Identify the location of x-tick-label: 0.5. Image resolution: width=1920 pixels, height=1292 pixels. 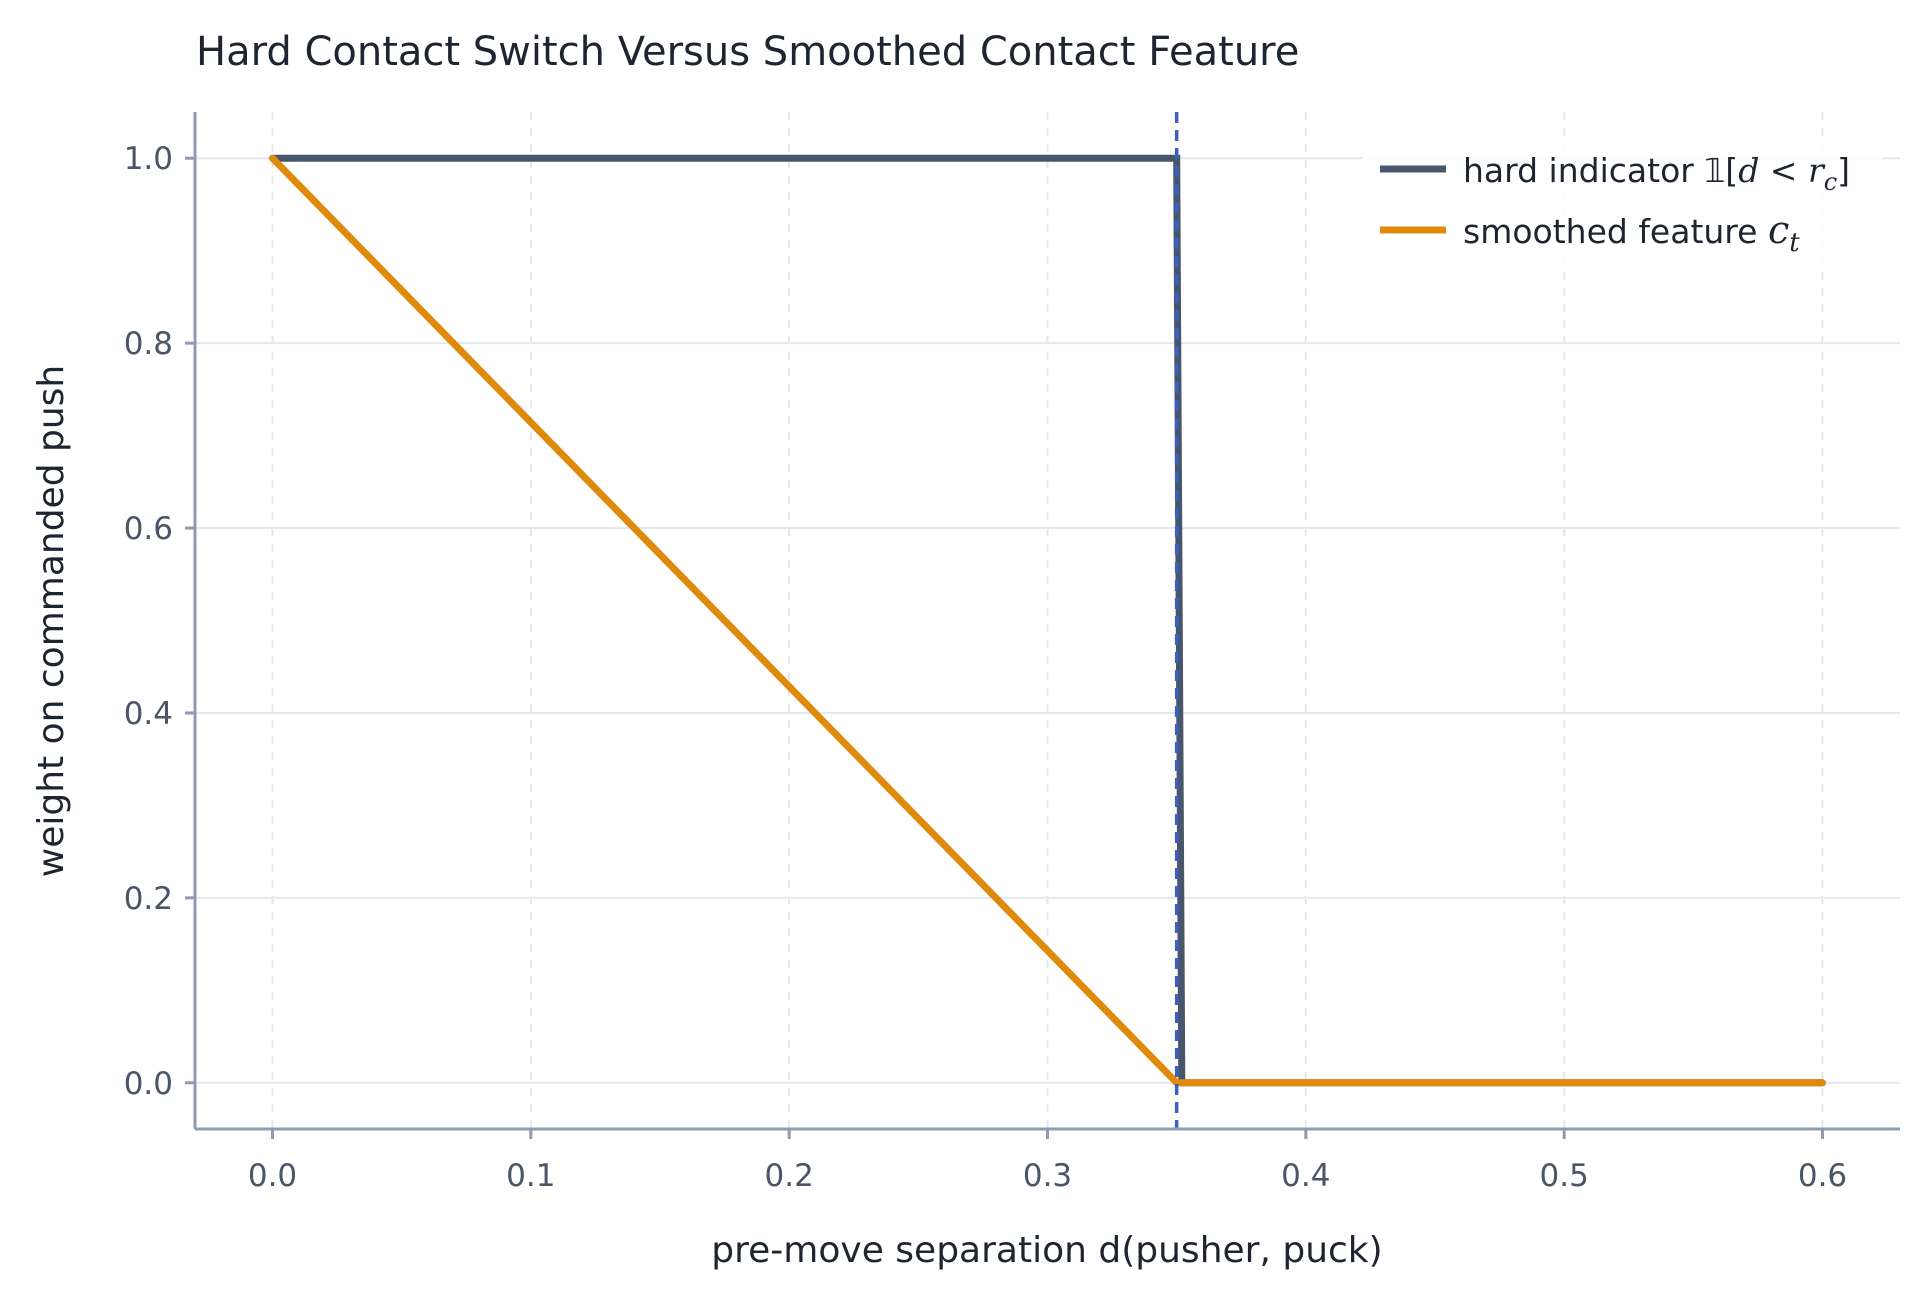
(1564, 1176).